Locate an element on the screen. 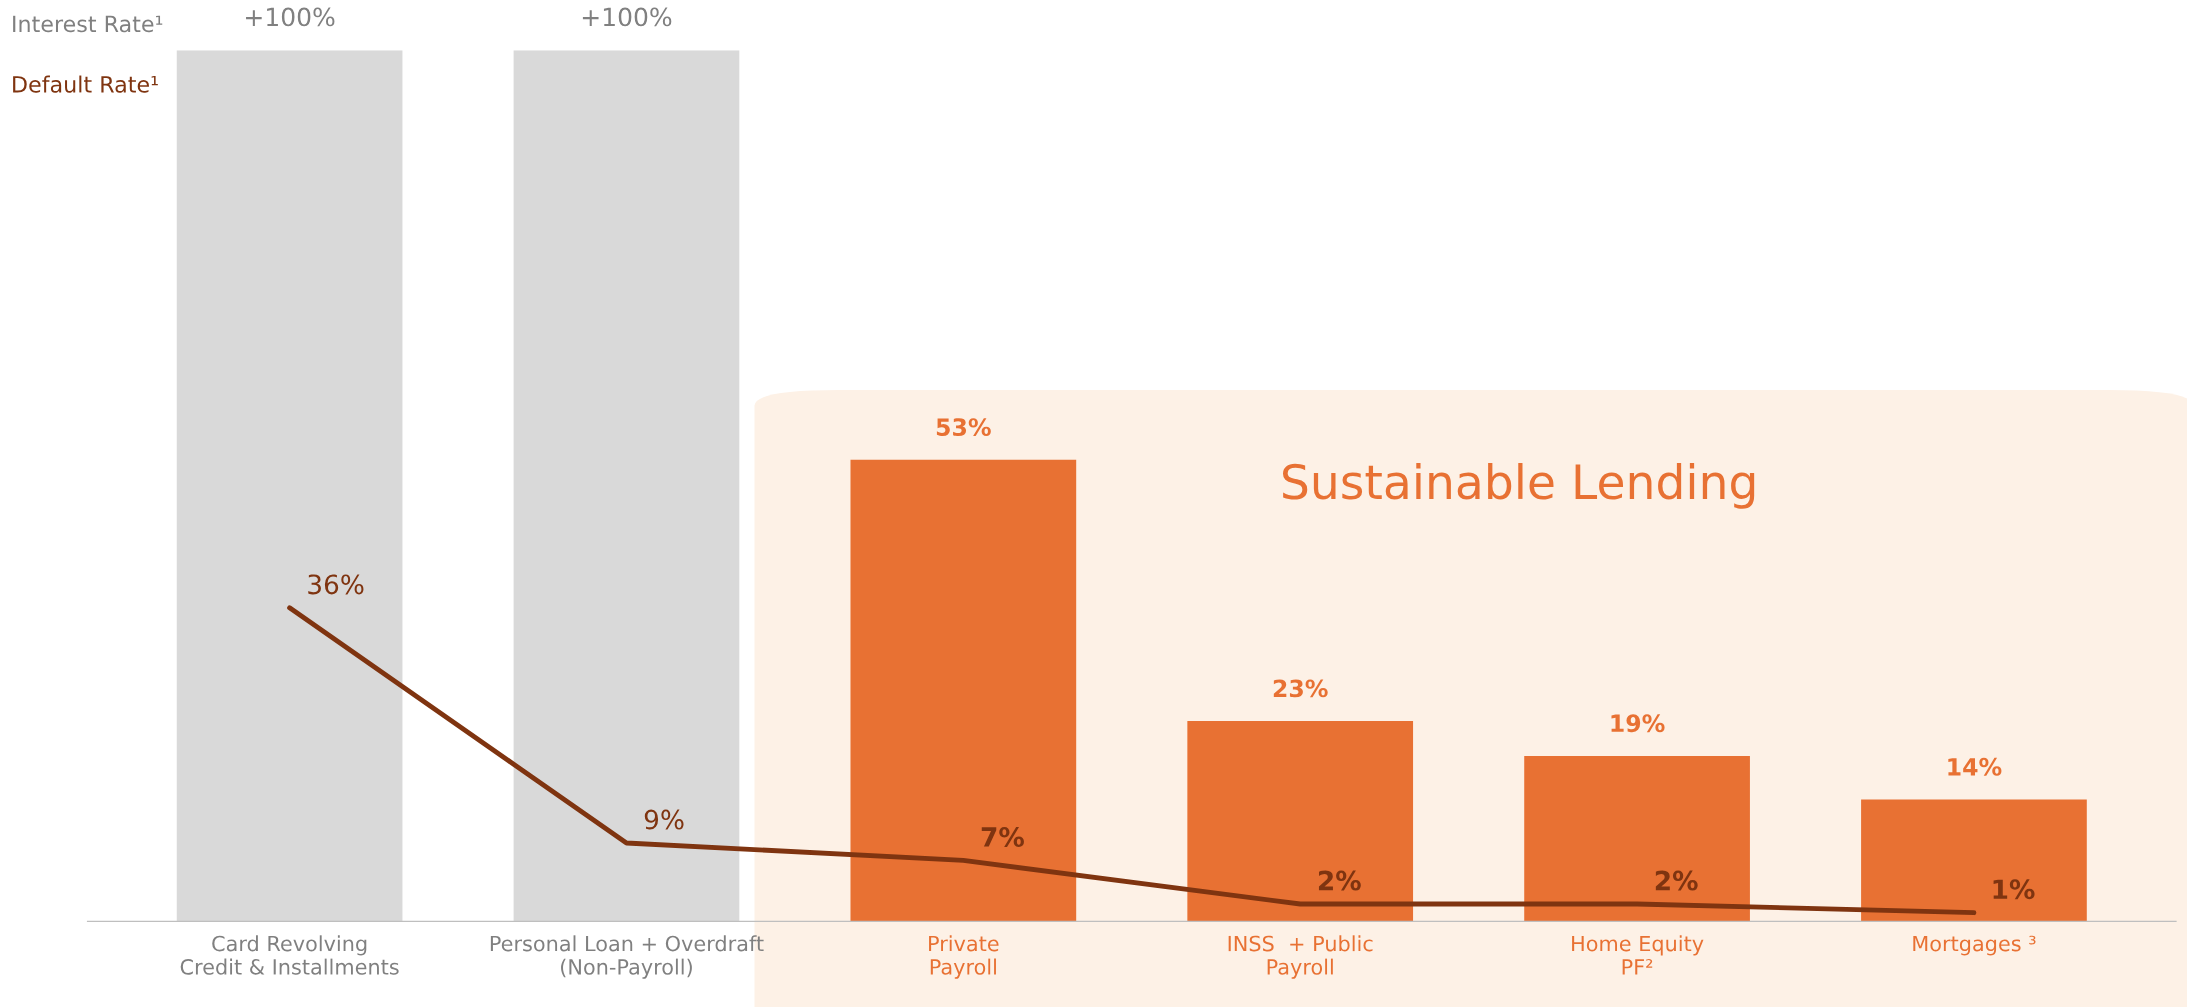 The width and height of the screenshot is (2187, 1007). x-tick-label: Private Payroll is located at coordinates (964, 957).